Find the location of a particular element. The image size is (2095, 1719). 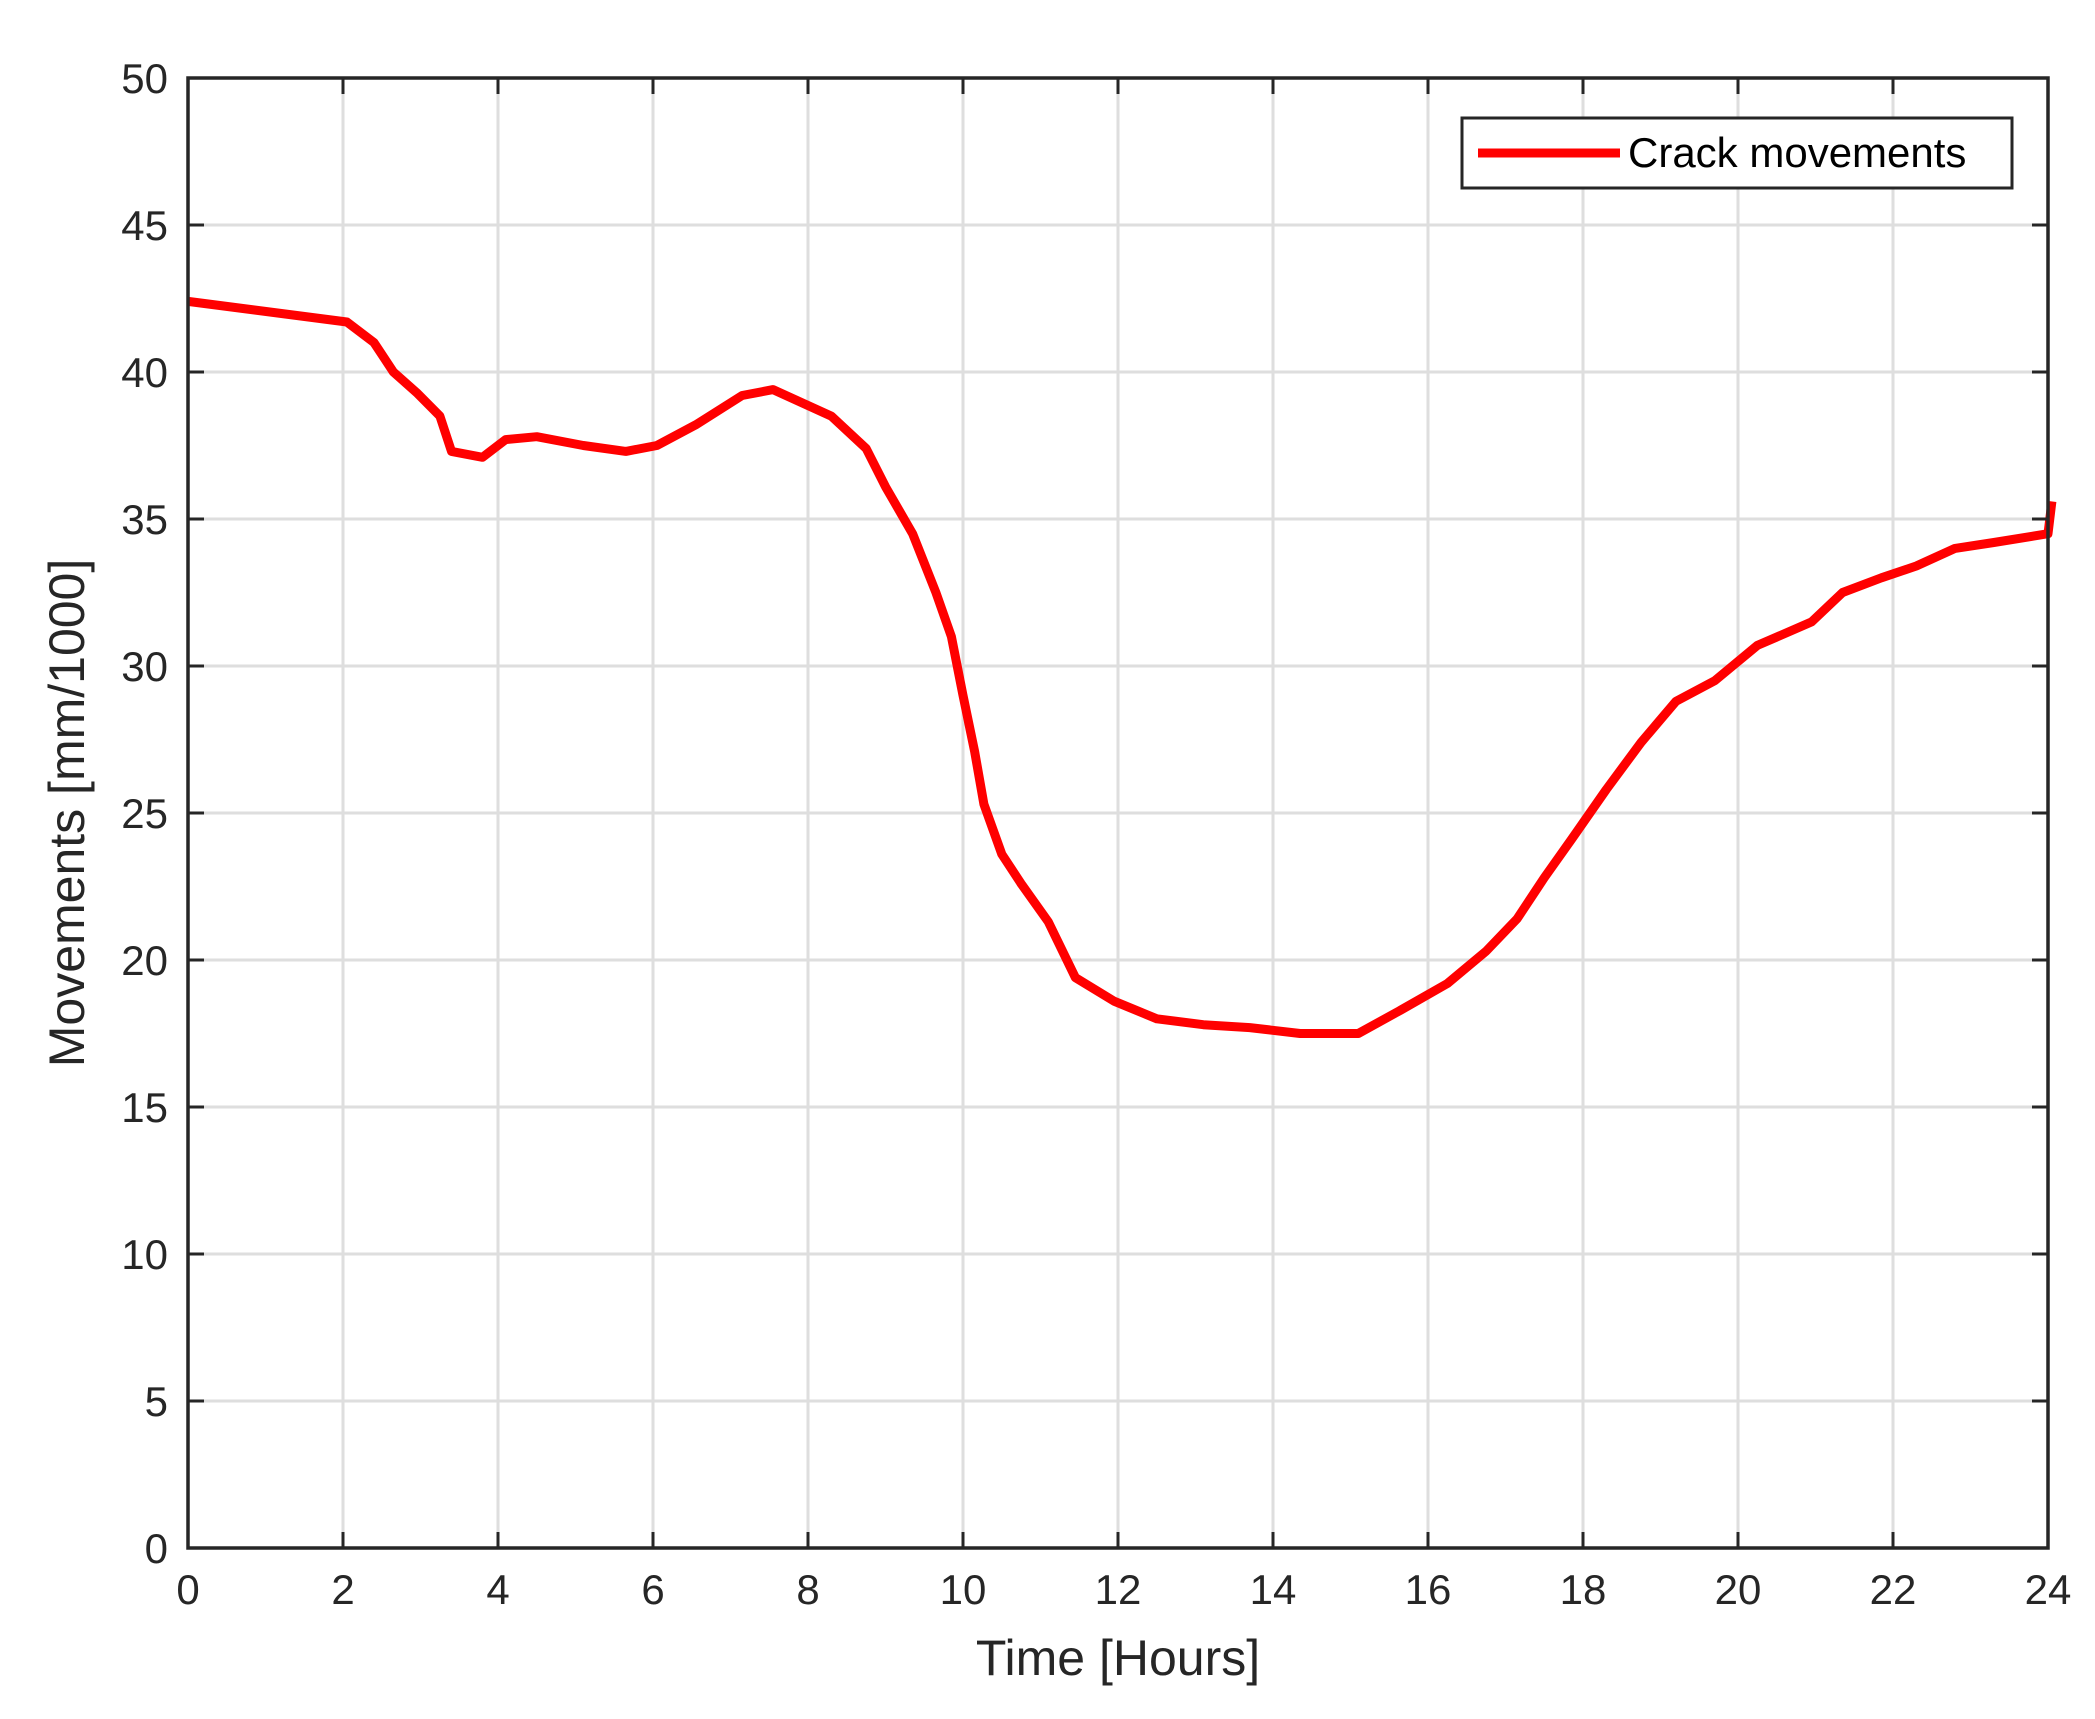

y-tick-label: 30 is located at coordinates (144, 666).